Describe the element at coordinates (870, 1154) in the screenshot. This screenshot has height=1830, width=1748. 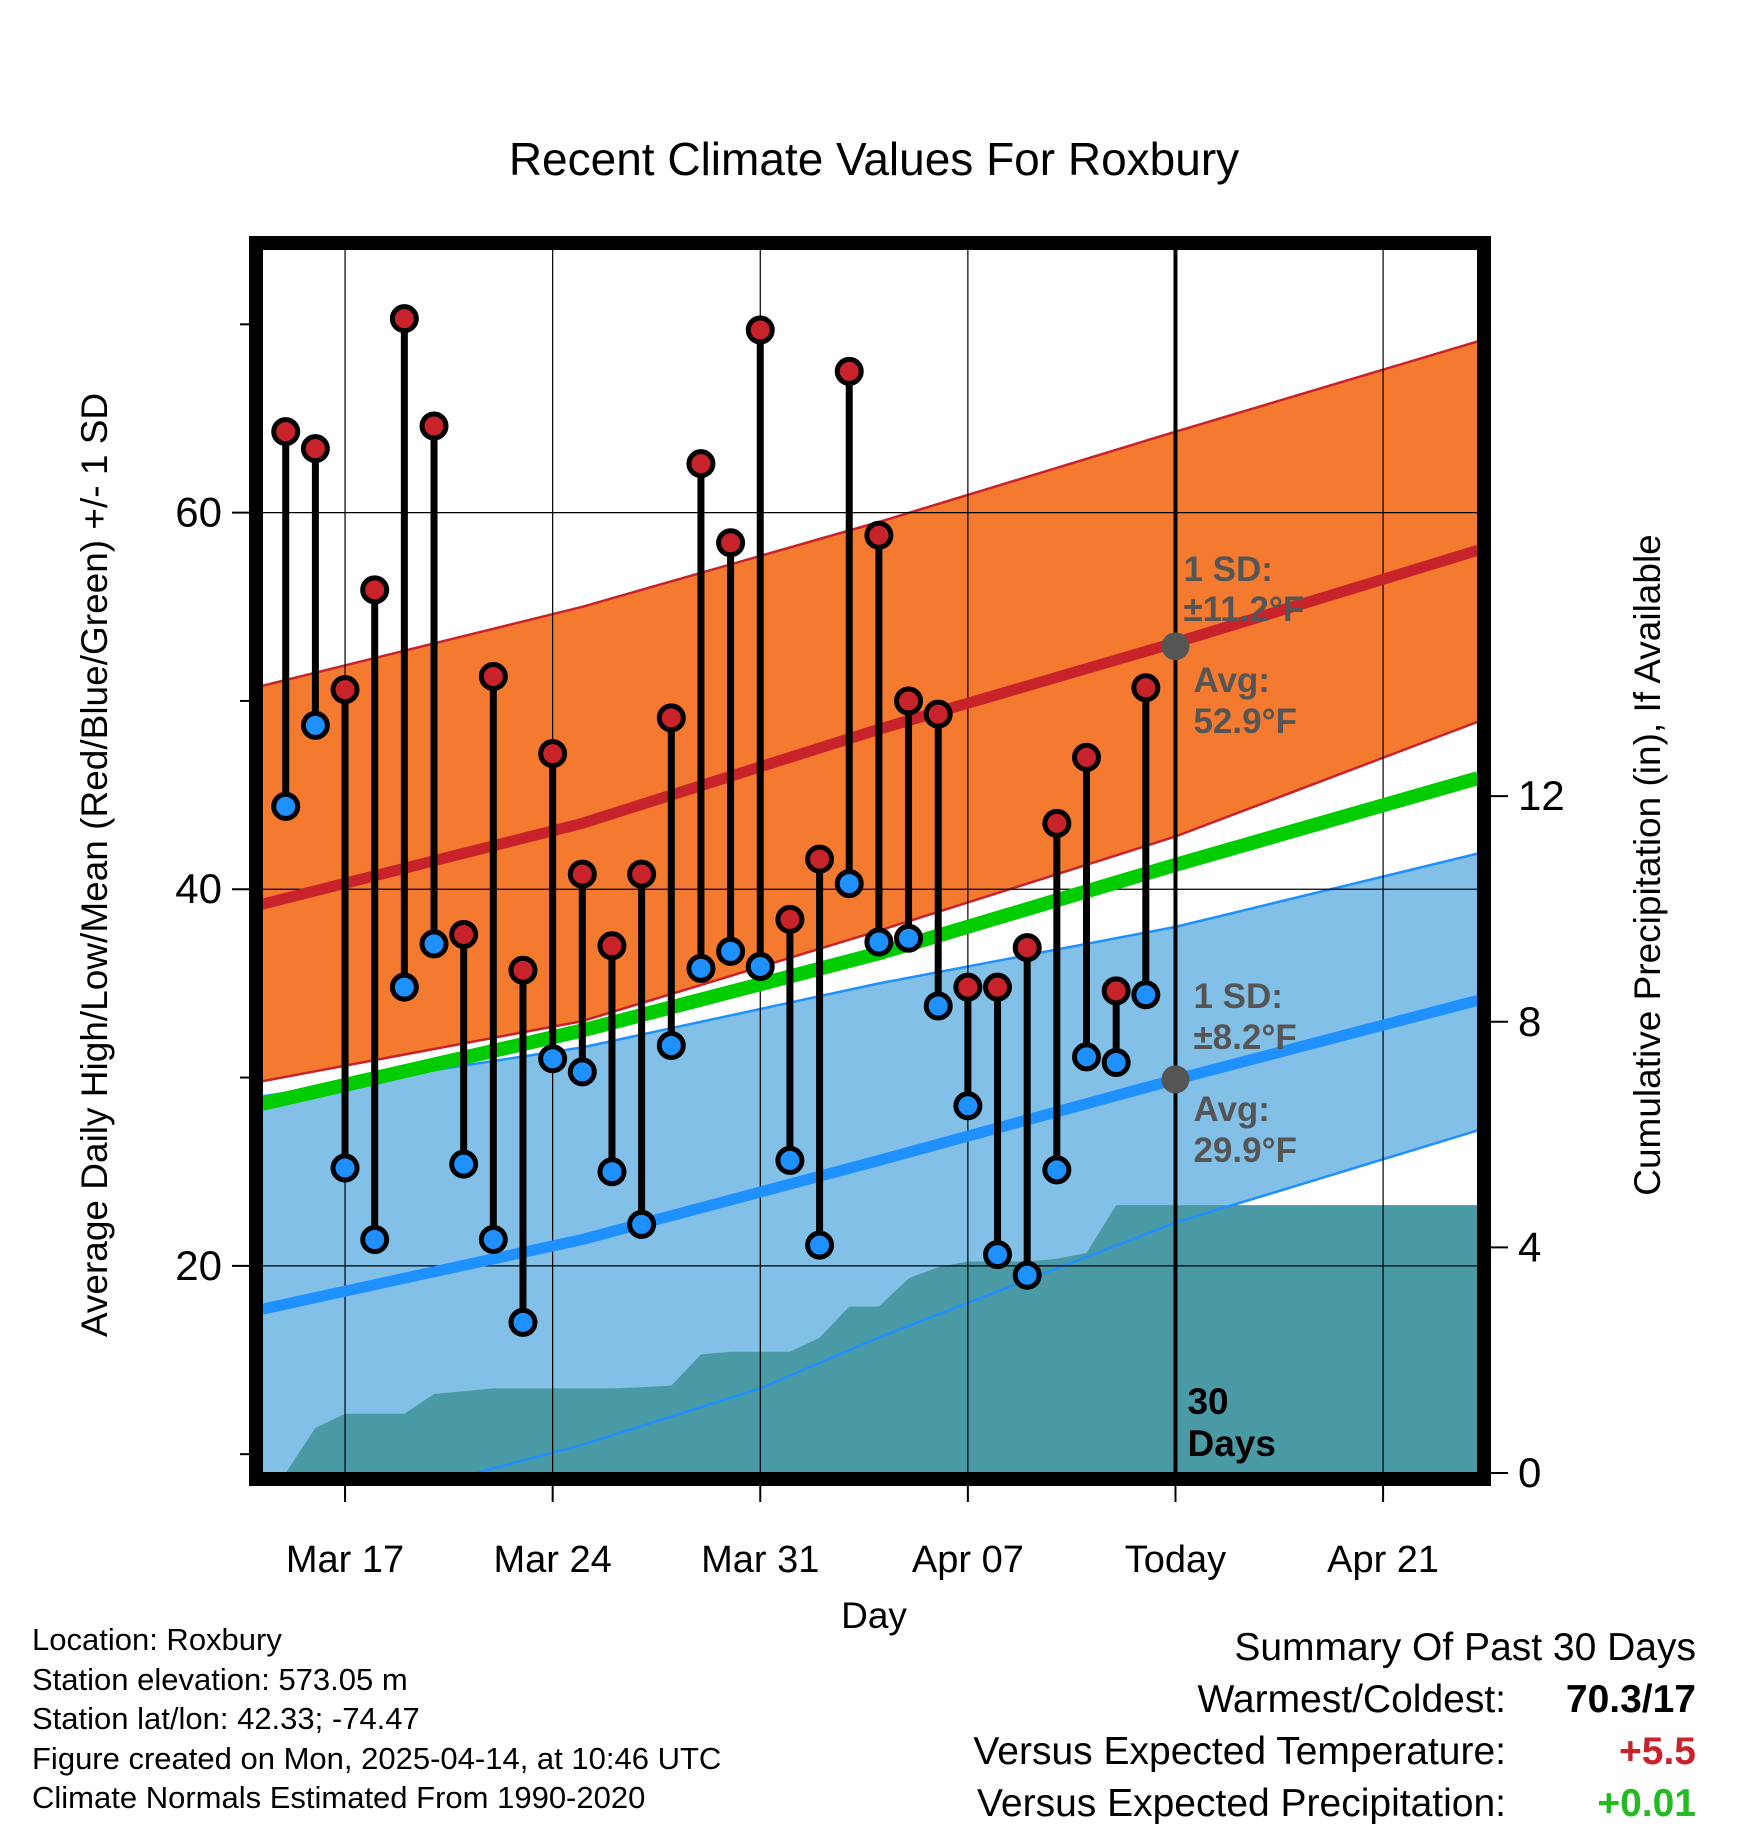
I see `normal-low-line` at that location.